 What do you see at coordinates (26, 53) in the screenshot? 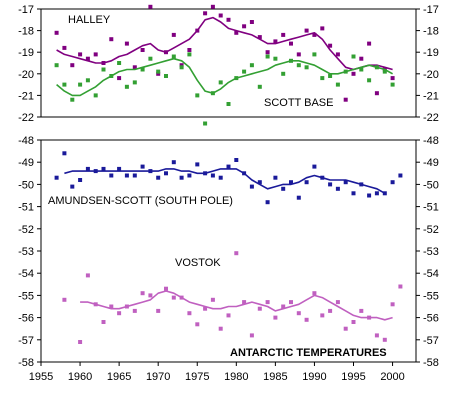
I see `y-tick-label-left: -19` at bounding box center [26, 53].